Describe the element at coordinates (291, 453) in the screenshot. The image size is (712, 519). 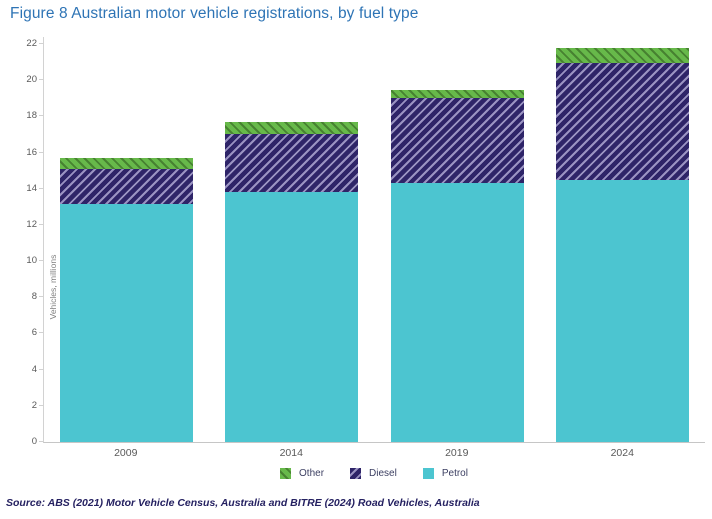
I see `x-axis-label-2014: 2014` at that location.